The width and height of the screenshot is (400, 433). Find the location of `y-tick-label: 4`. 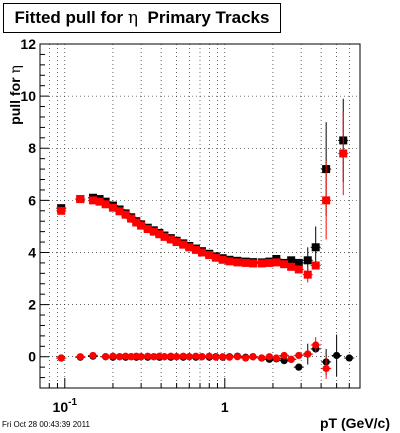

y-tick-label: 4 is located at coordinates (32, 252).